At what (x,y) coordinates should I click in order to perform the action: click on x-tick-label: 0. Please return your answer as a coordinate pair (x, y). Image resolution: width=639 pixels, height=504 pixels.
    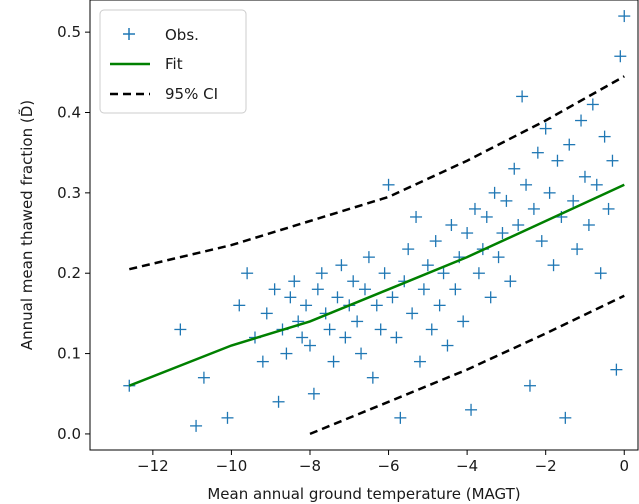
    Looking at the image, I should click on (624, 466).